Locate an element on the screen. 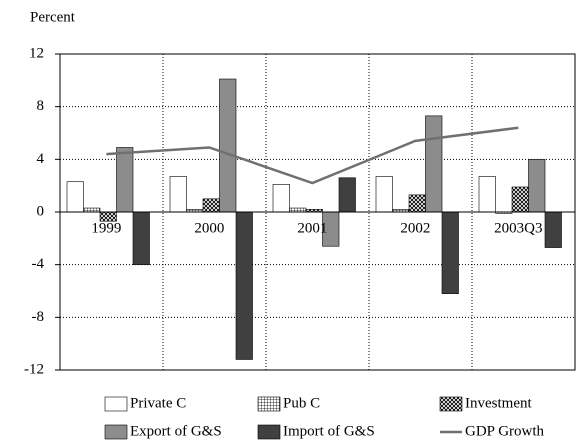 The width and height of the screenshot is (580, 446). y-tick-label: -8 is located at coordinates (38, 317).